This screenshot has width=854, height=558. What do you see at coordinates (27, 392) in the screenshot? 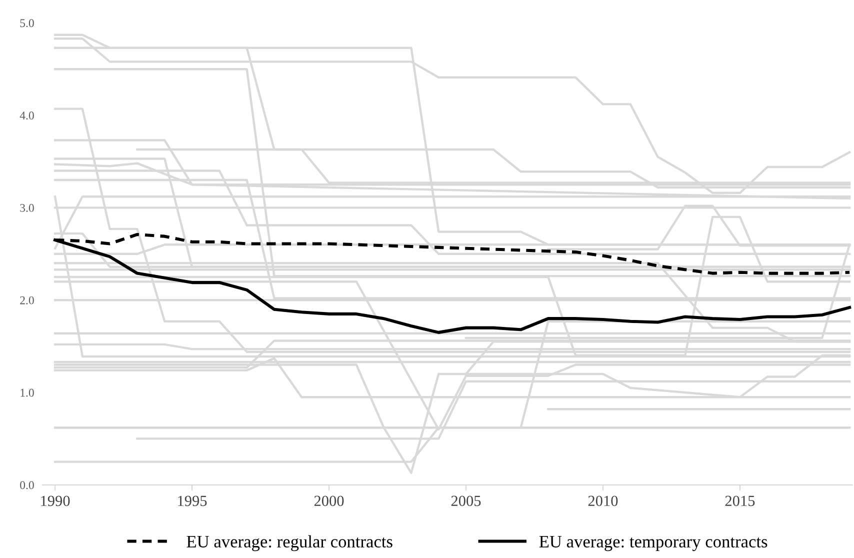
I see `y-tick-label: 1.0` at bounding box center [27, 392].